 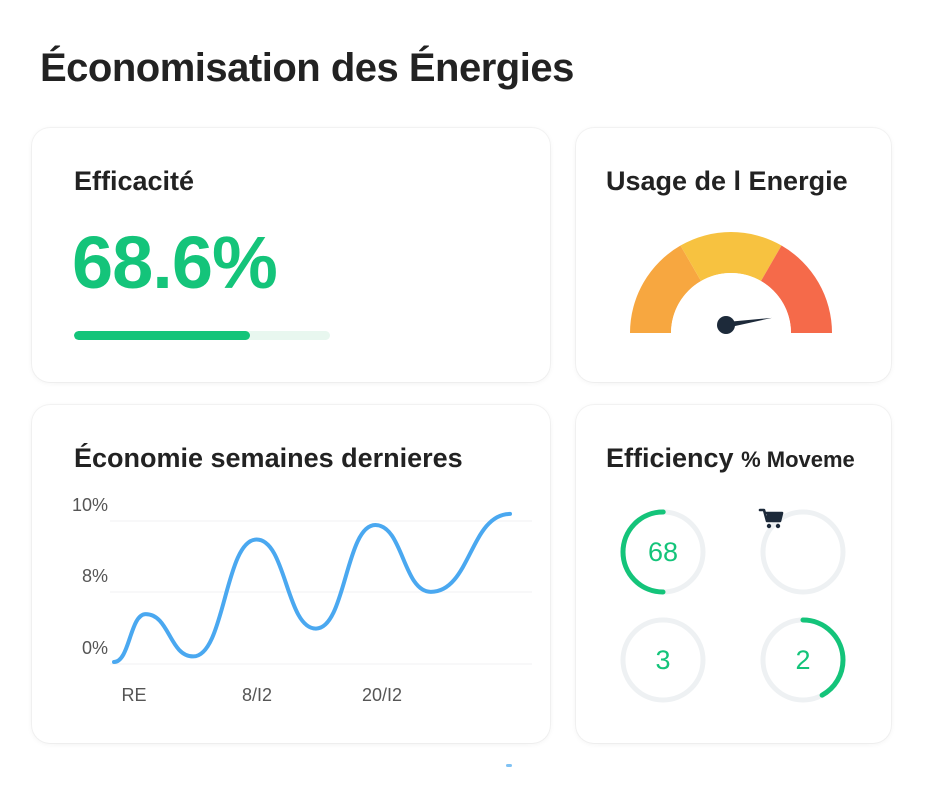 I want to click on x-tick-label: 20/I2, so click(x=382, y=695).